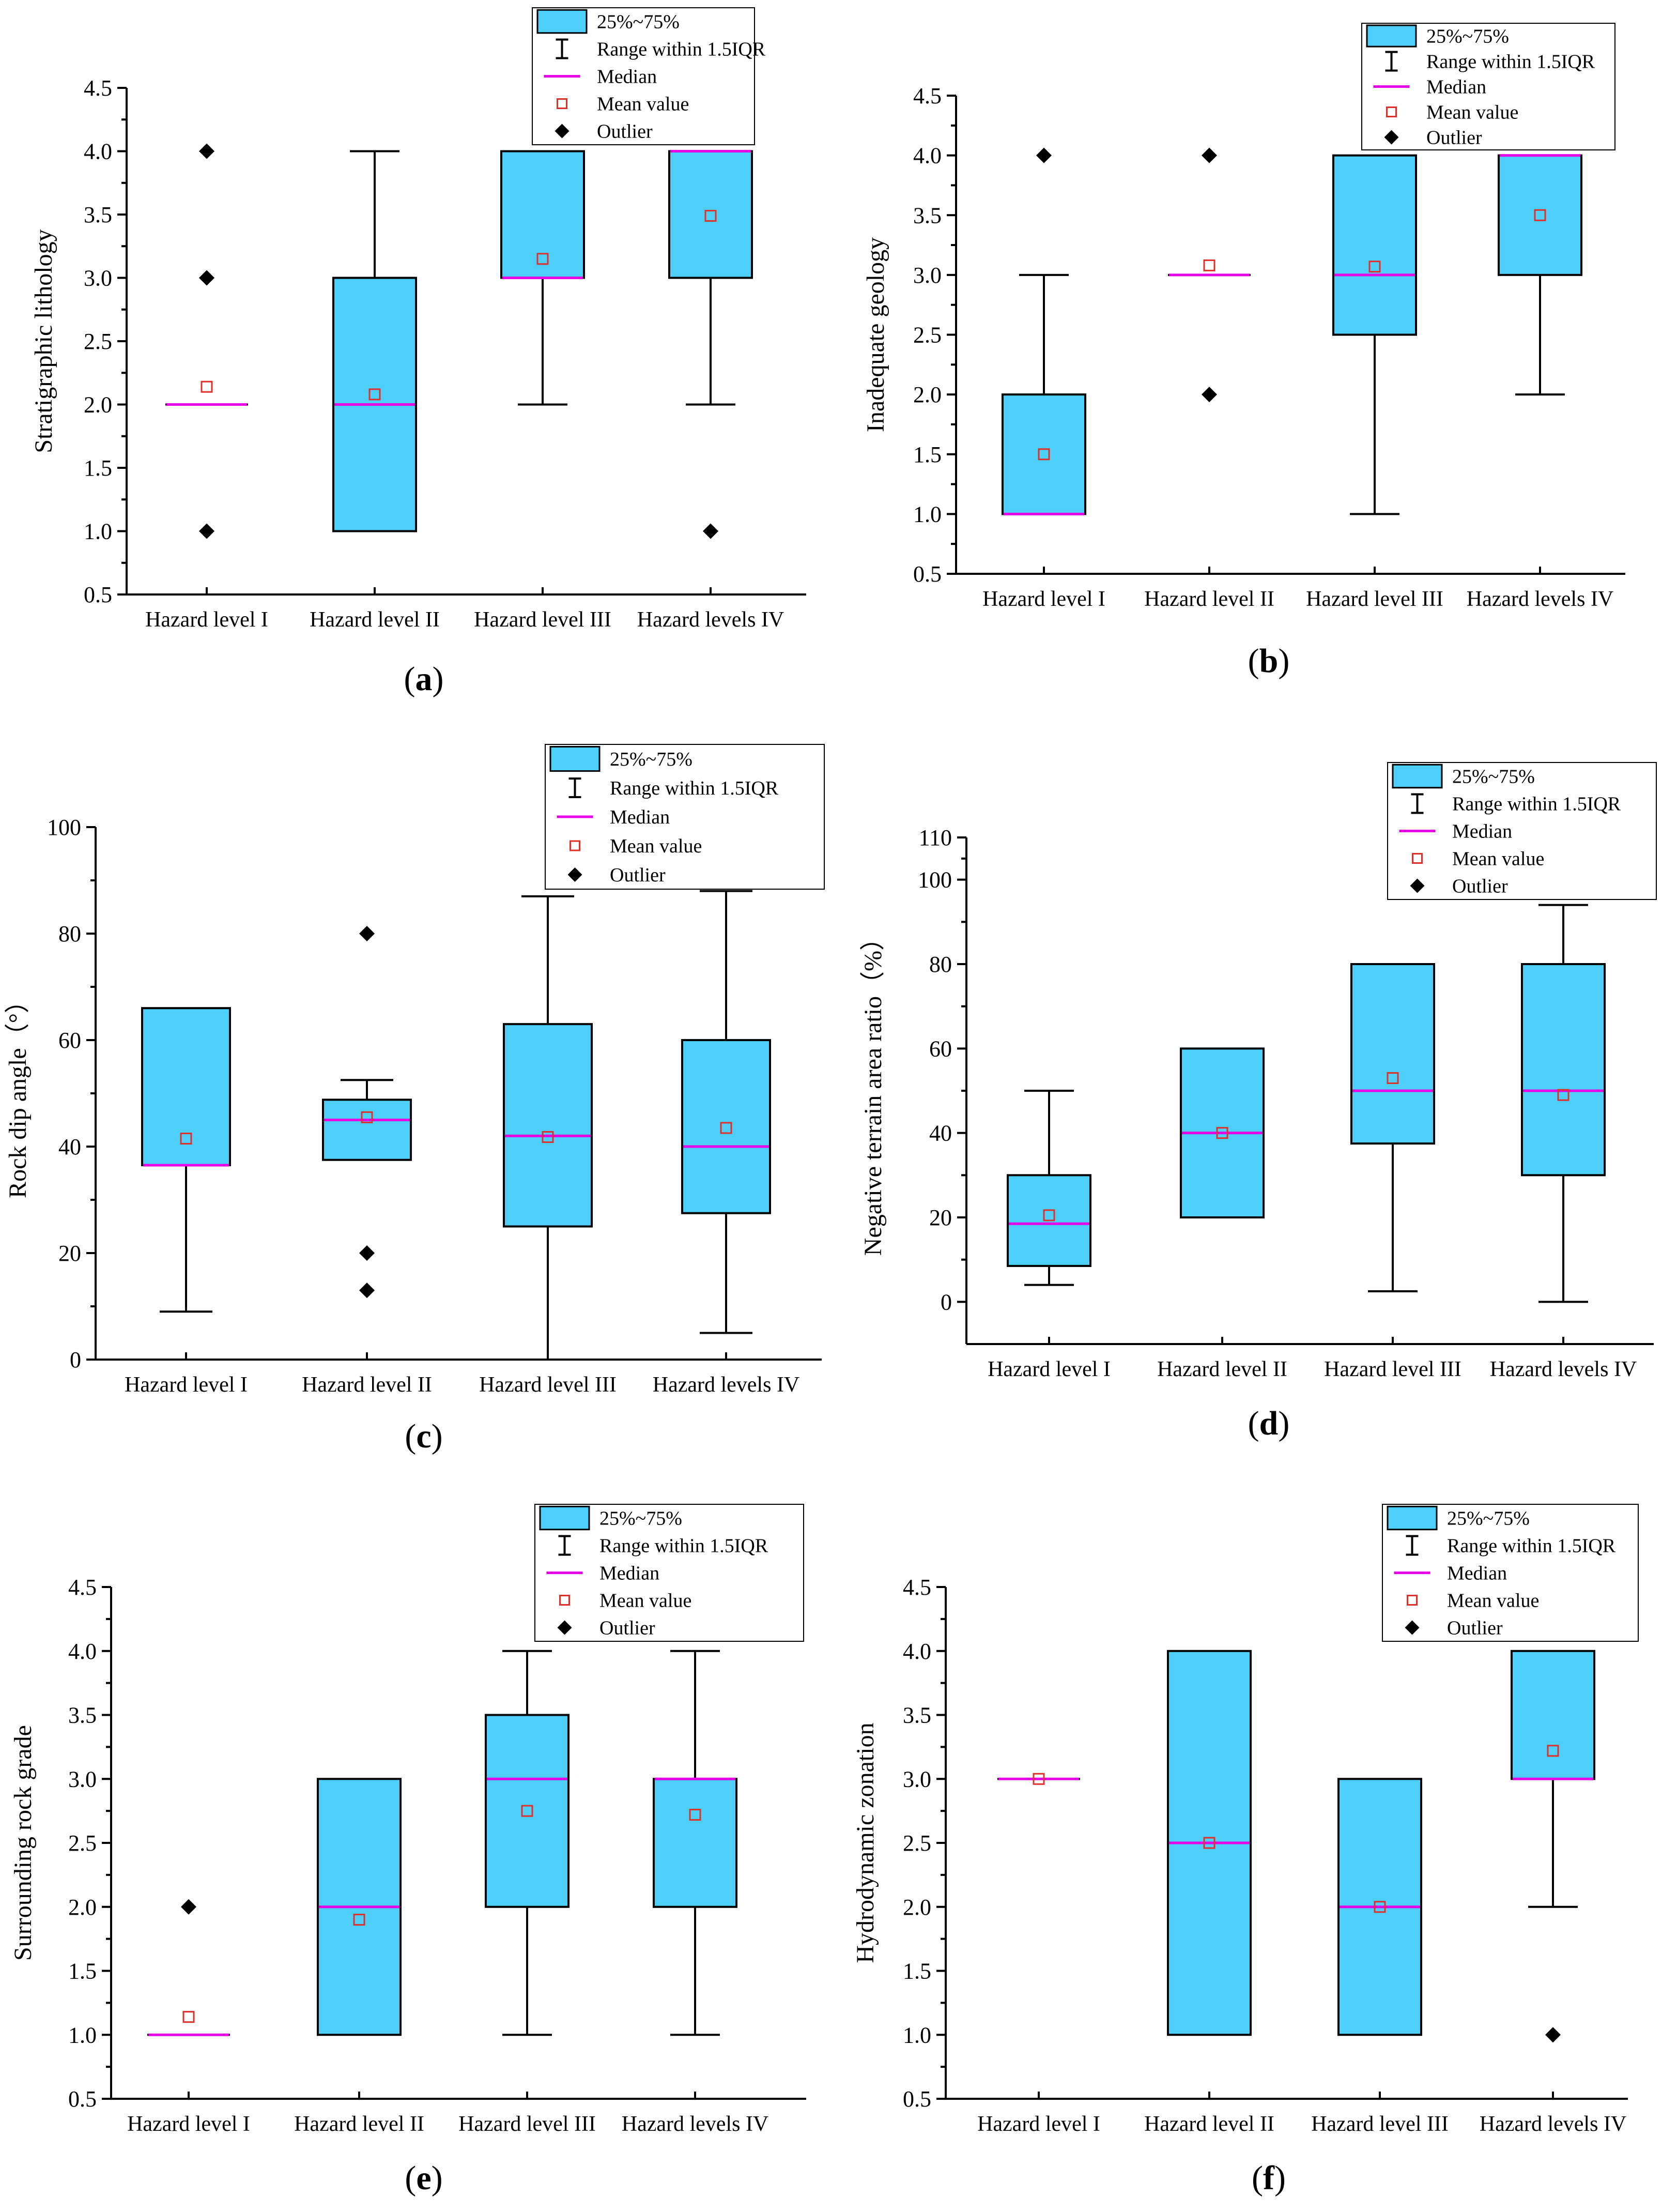 The width and height of the screenshot is (1662, 2212). I want to click on legend-whisker-swatch, so click(562, 48).